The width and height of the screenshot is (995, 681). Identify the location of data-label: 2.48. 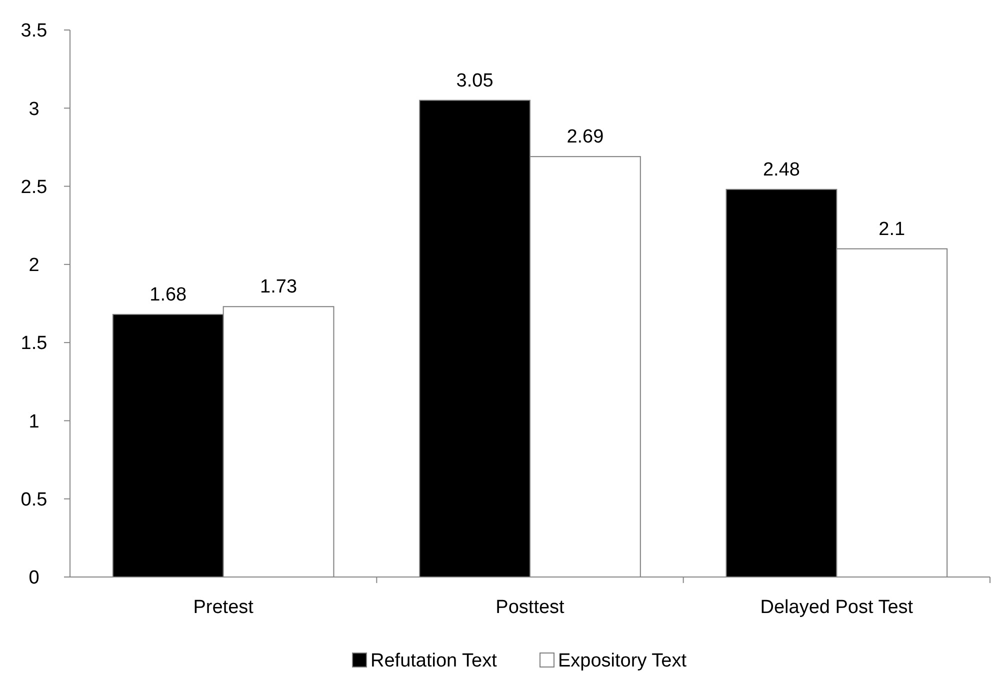
(781, 169).